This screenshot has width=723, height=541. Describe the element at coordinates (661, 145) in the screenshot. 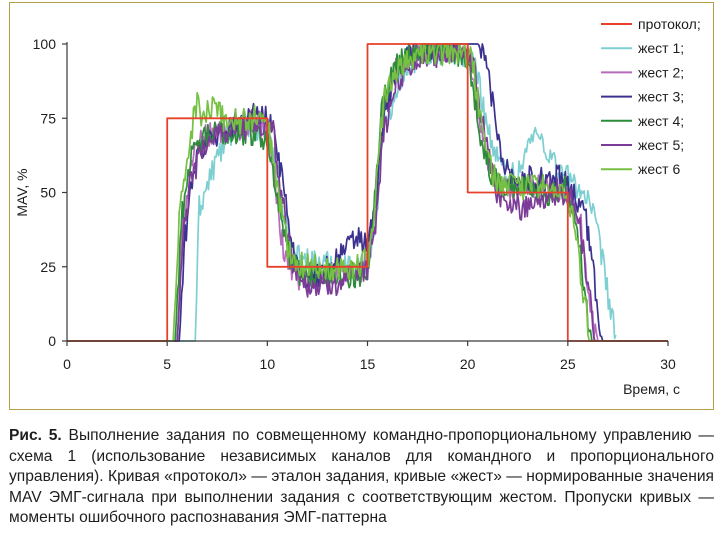

I see `legend-label-6: жест 5;` at that location.